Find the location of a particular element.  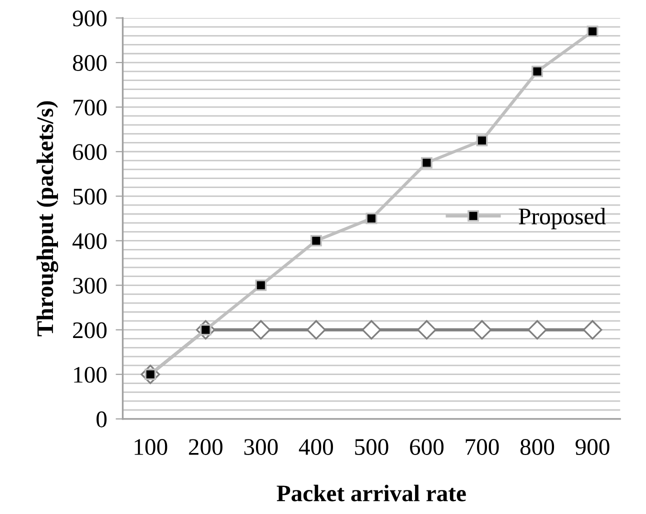

y-tick-label: 400 is located at coordinates (89, 241).